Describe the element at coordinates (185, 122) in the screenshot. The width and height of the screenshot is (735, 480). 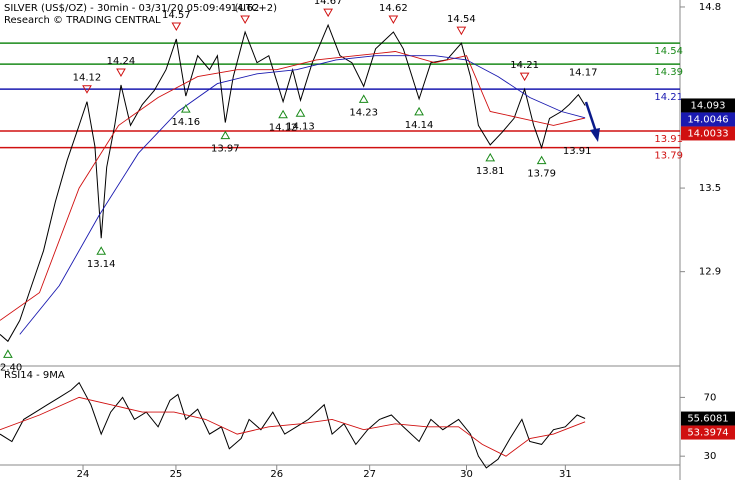
I see `low-label: 14.16` at that location.